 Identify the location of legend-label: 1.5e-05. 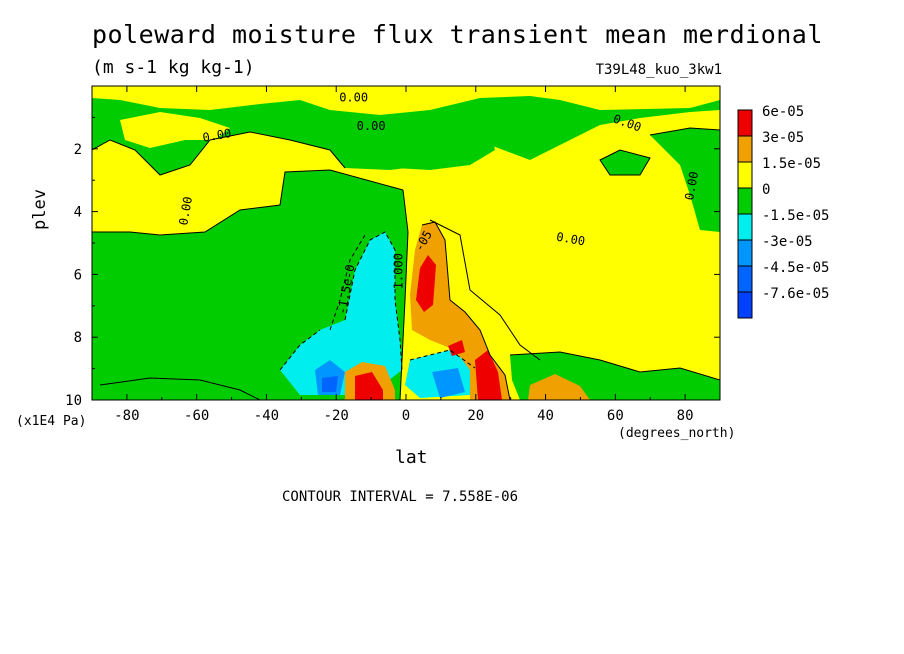
(791, 164).